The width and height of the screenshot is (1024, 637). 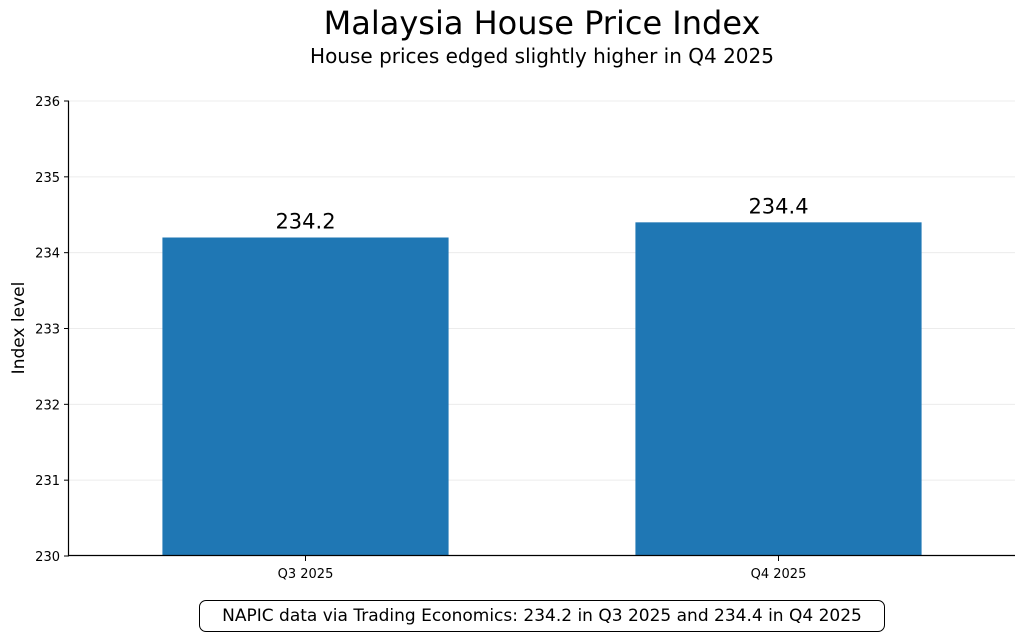 What do you see at coordinates (542, 23) in the screenshot?
I see `chart-title: Malaysia House Price Index` at bounding box center [542, 23].